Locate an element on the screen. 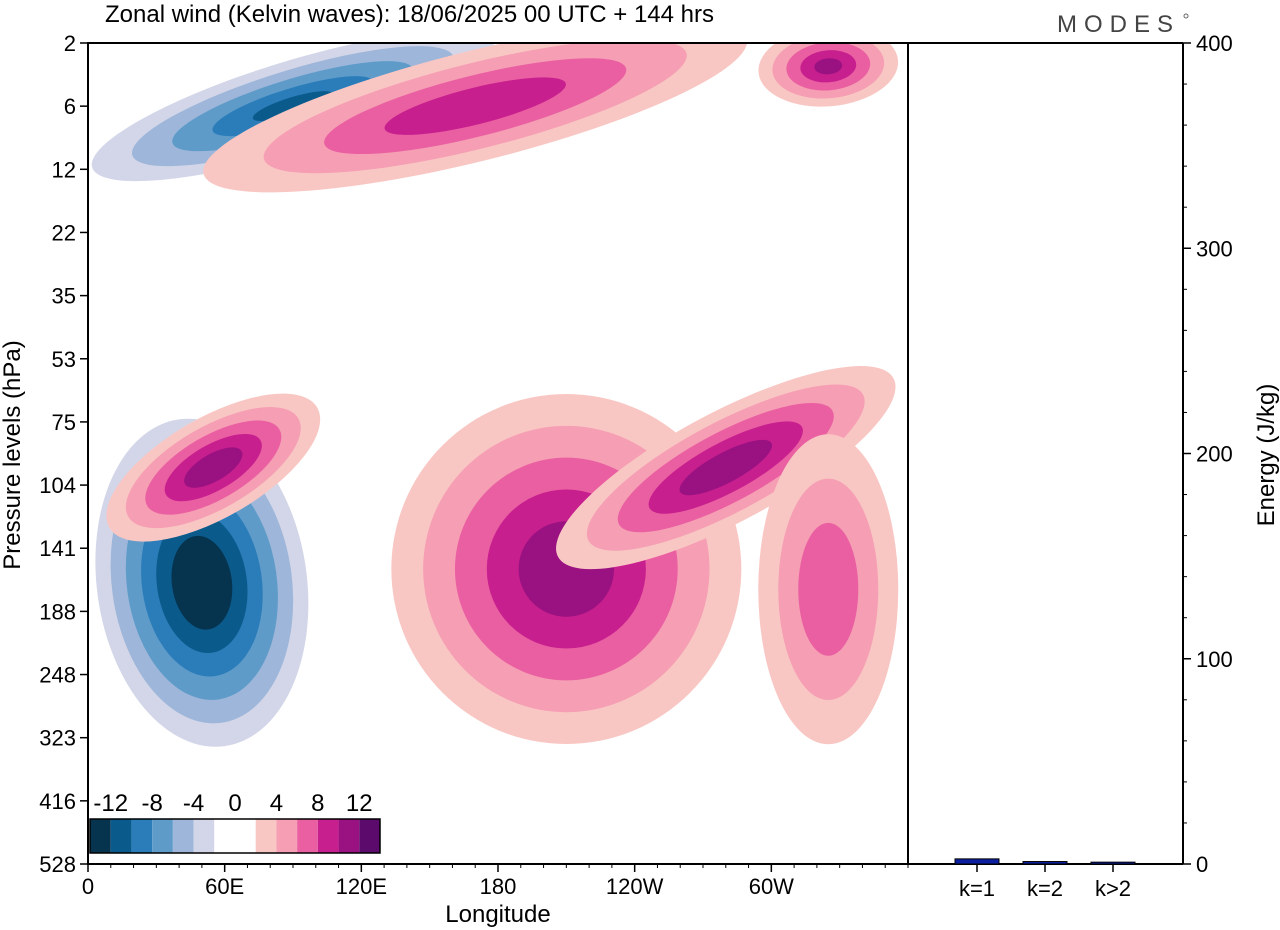  colorbar-tick-label: -4 is located at coordinates (193, 803).